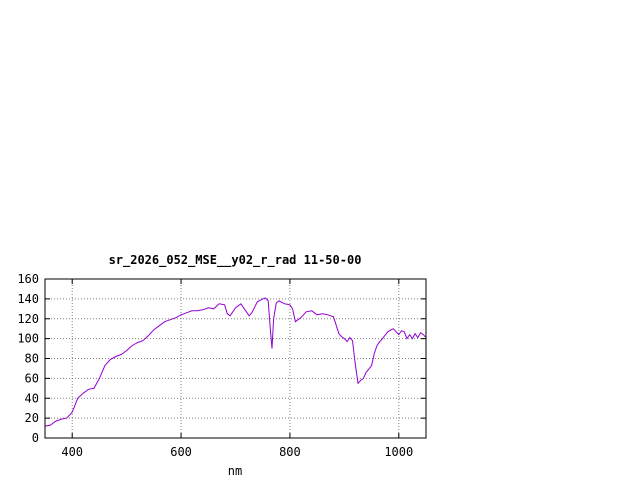 The width and height of the screenshot is (640, 480). What do you see at coordinates (235, 471) in the screenshot?
I see `x-axis-label: nm` at bounding box center [235, 471].